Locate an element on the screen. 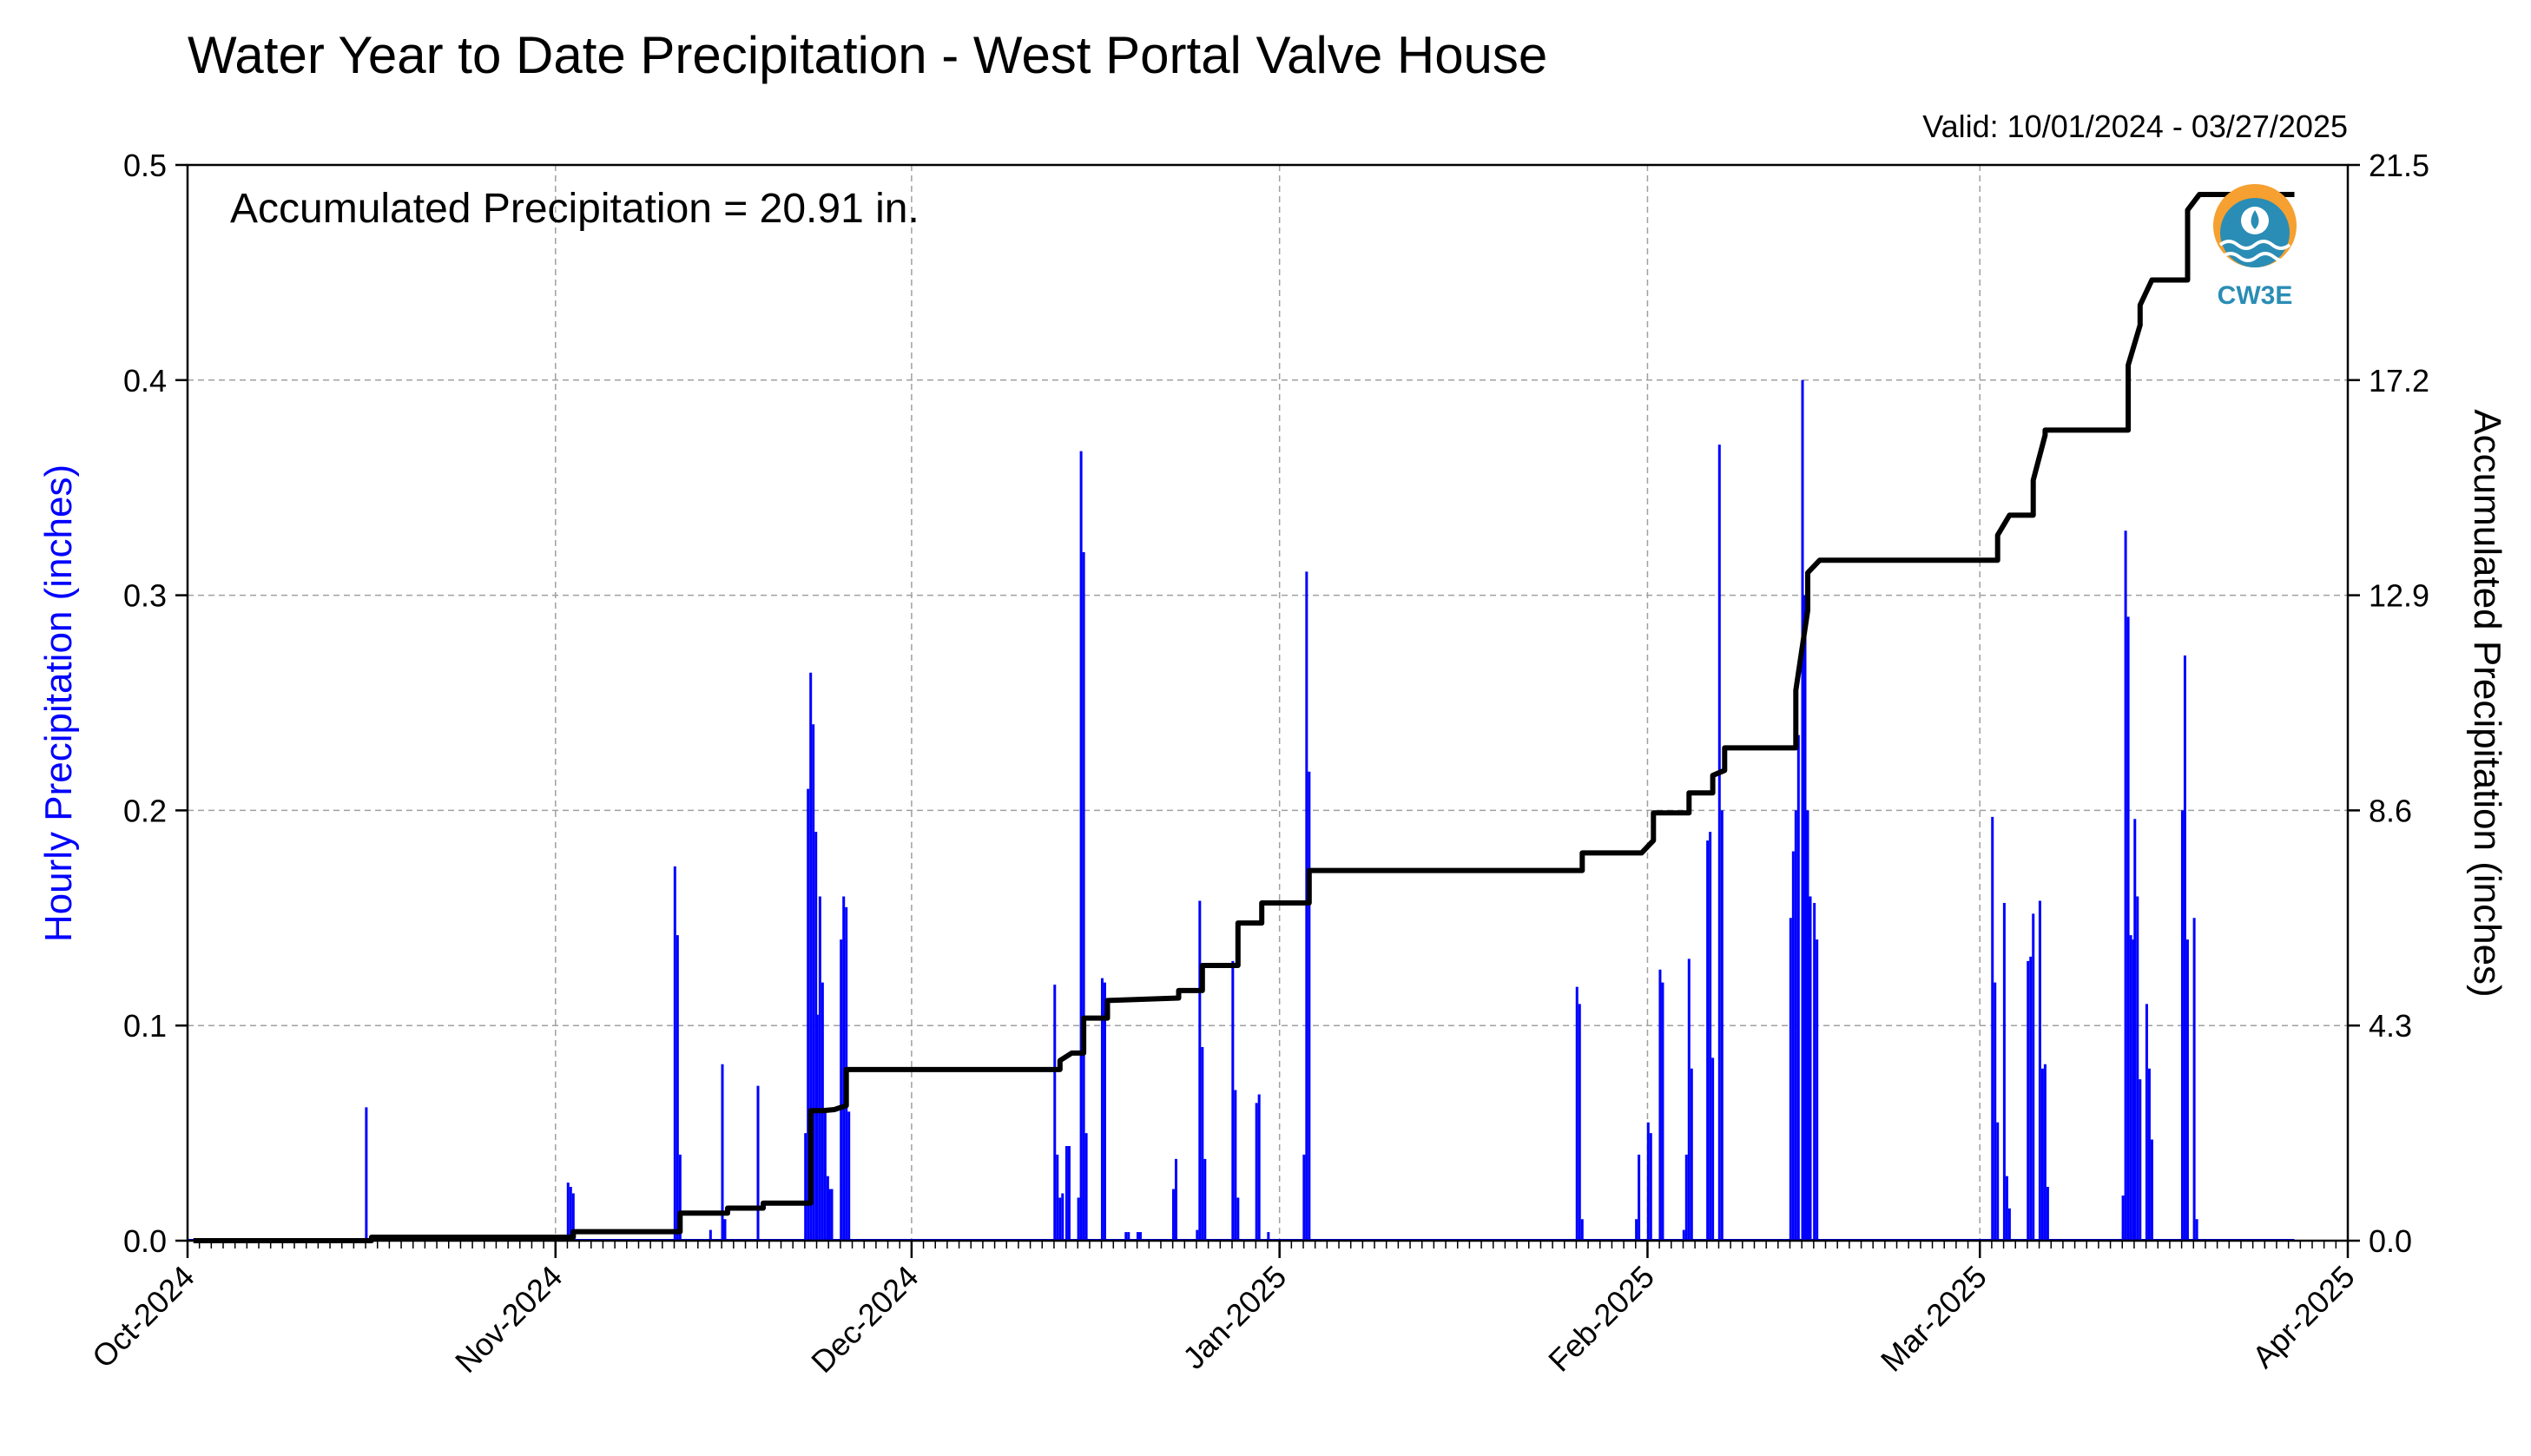  y-left-tick-label: 0.1 is located at coordinates (145, 1026).